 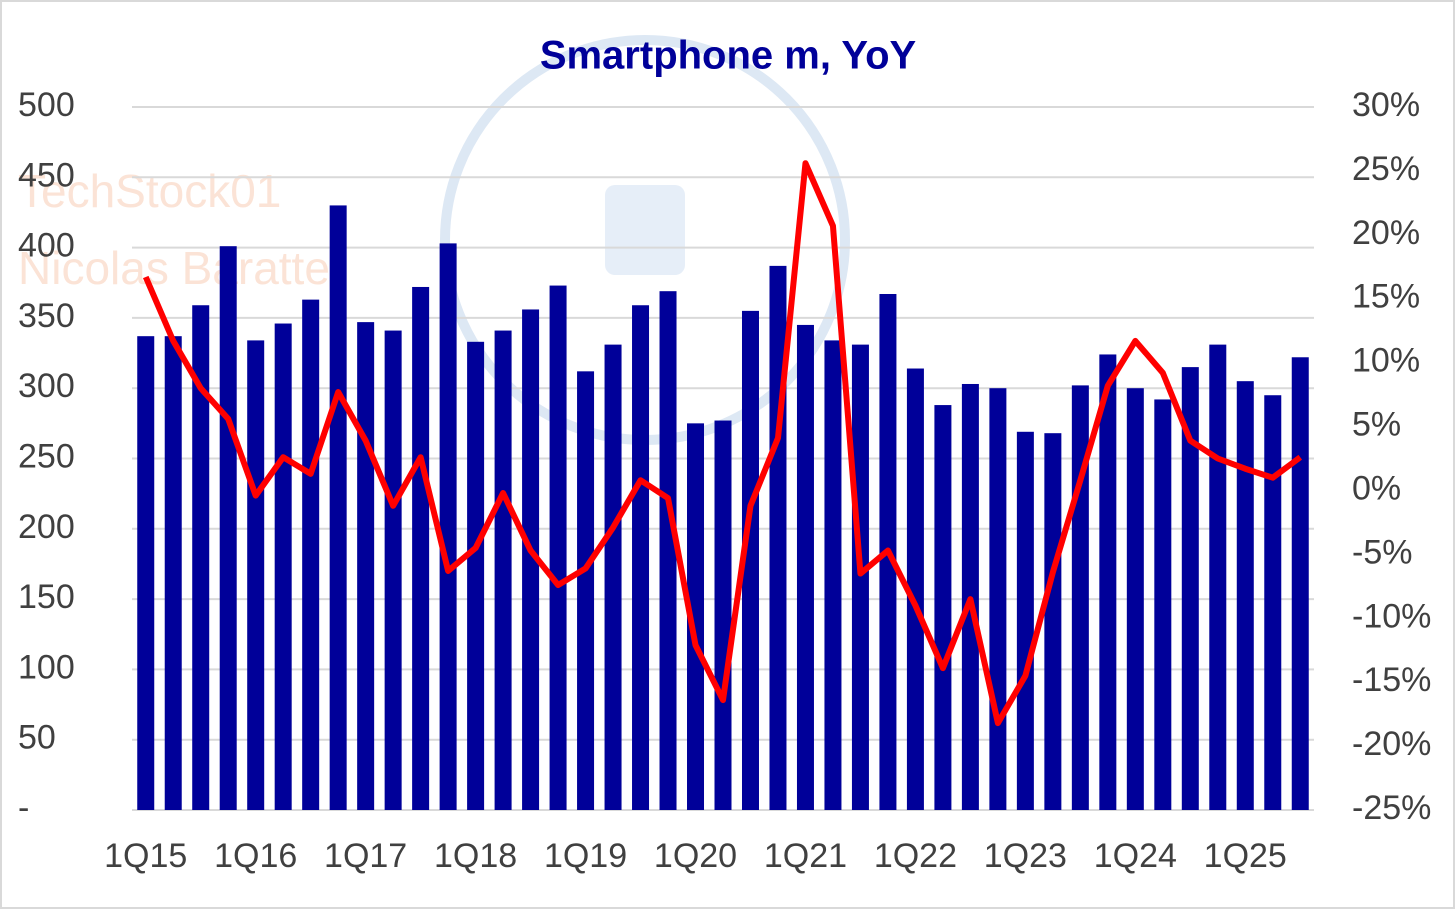 What do you see at coordinates (1391, 808) in the screenshot?
I see `y2-tick-label: -25%` at bounding box center [1391, 808].